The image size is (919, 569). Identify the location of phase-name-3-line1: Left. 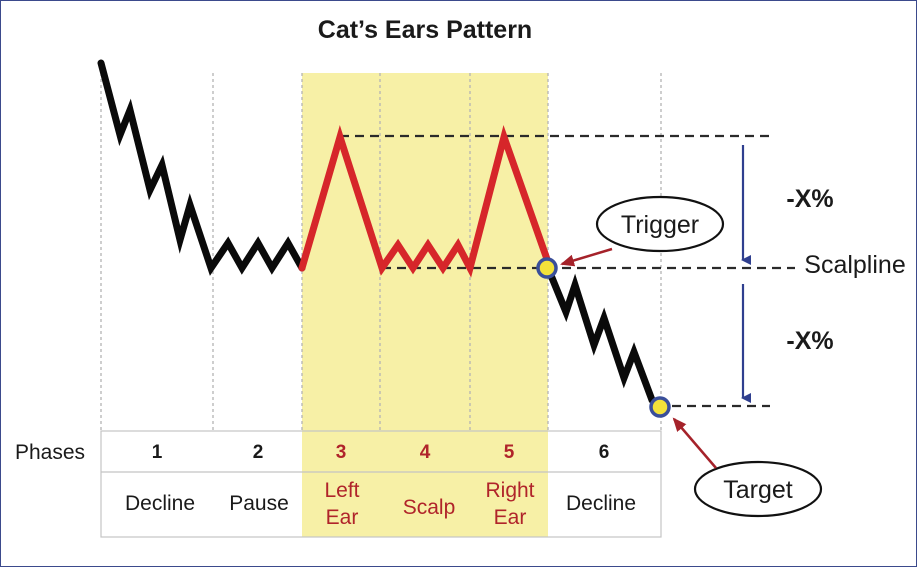
(341, 490).